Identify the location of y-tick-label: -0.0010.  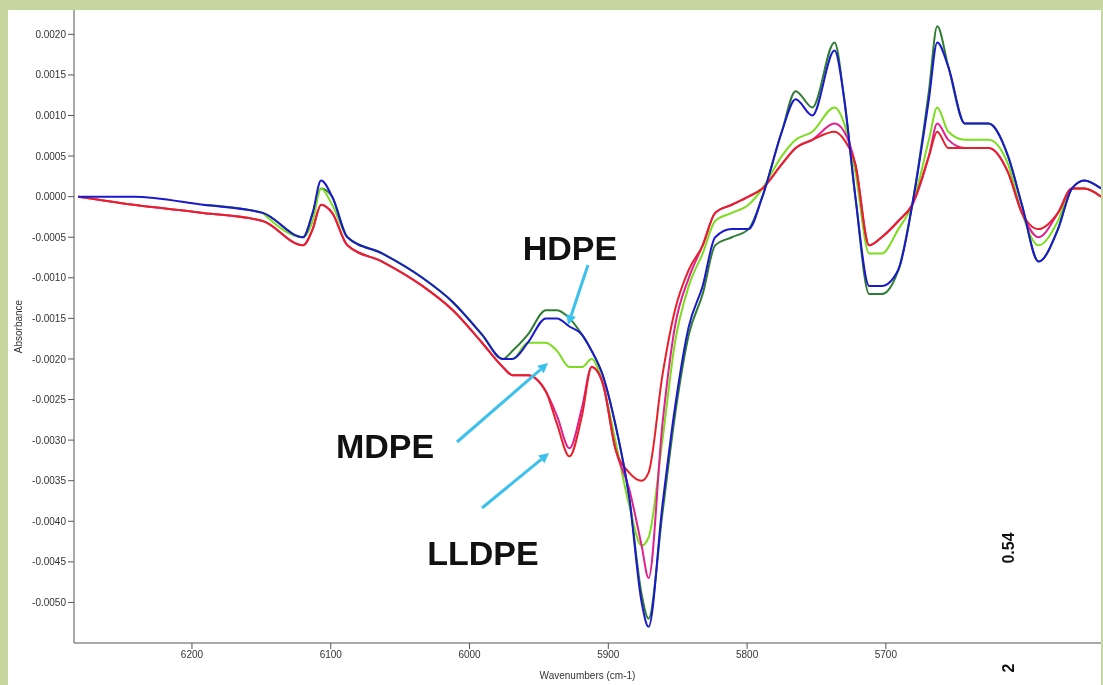
(49, 278).